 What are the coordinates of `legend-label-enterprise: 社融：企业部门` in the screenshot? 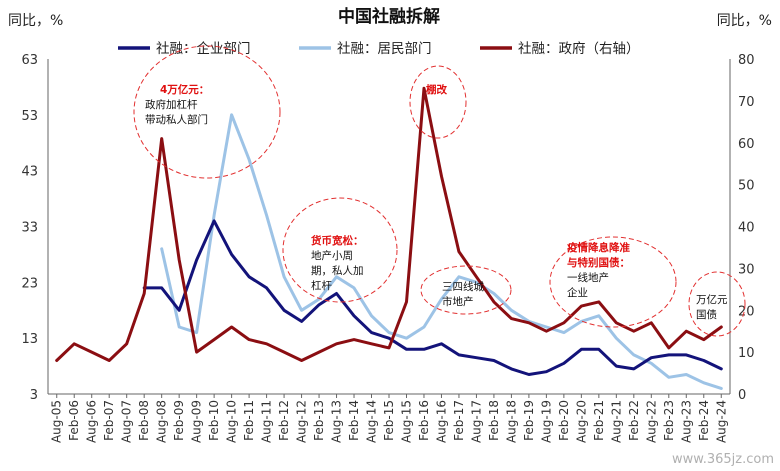 It's located at (203, 48).